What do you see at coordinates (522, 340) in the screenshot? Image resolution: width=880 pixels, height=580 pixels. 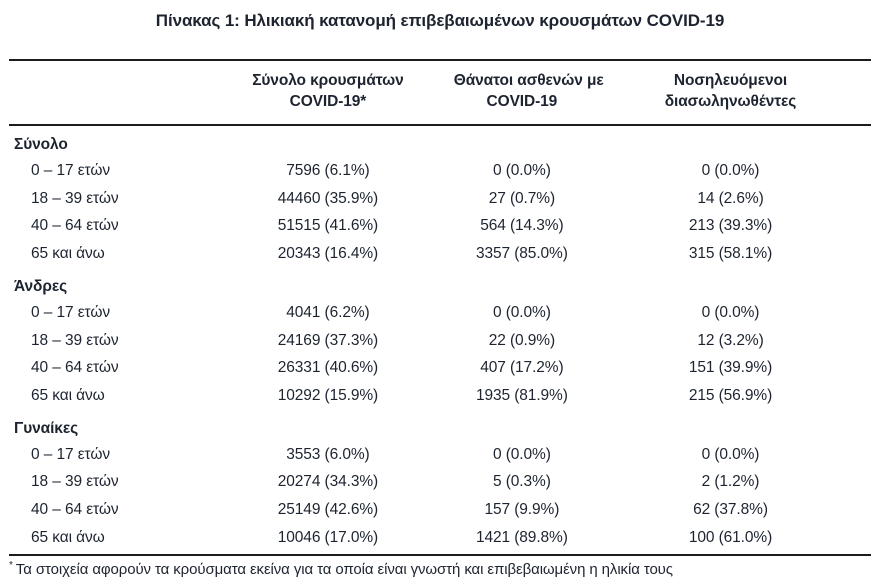 I see `deaths-value: 22 (0.9%)` at bounding box center [522, 340].